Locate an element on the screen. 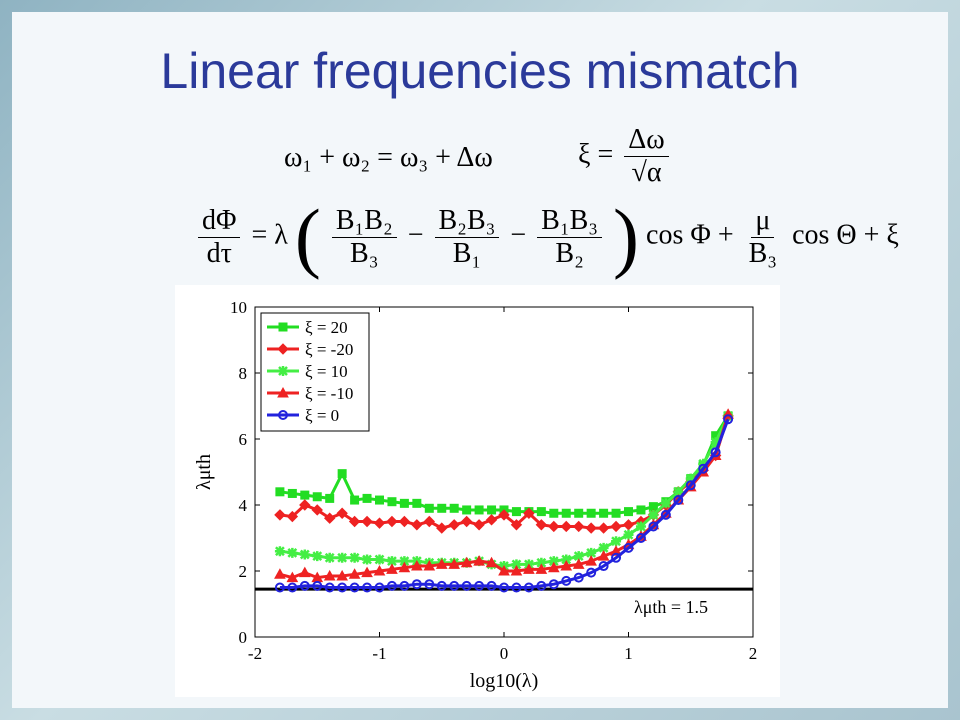  x-tick-label: 2 is located at coordinates (753, 653).